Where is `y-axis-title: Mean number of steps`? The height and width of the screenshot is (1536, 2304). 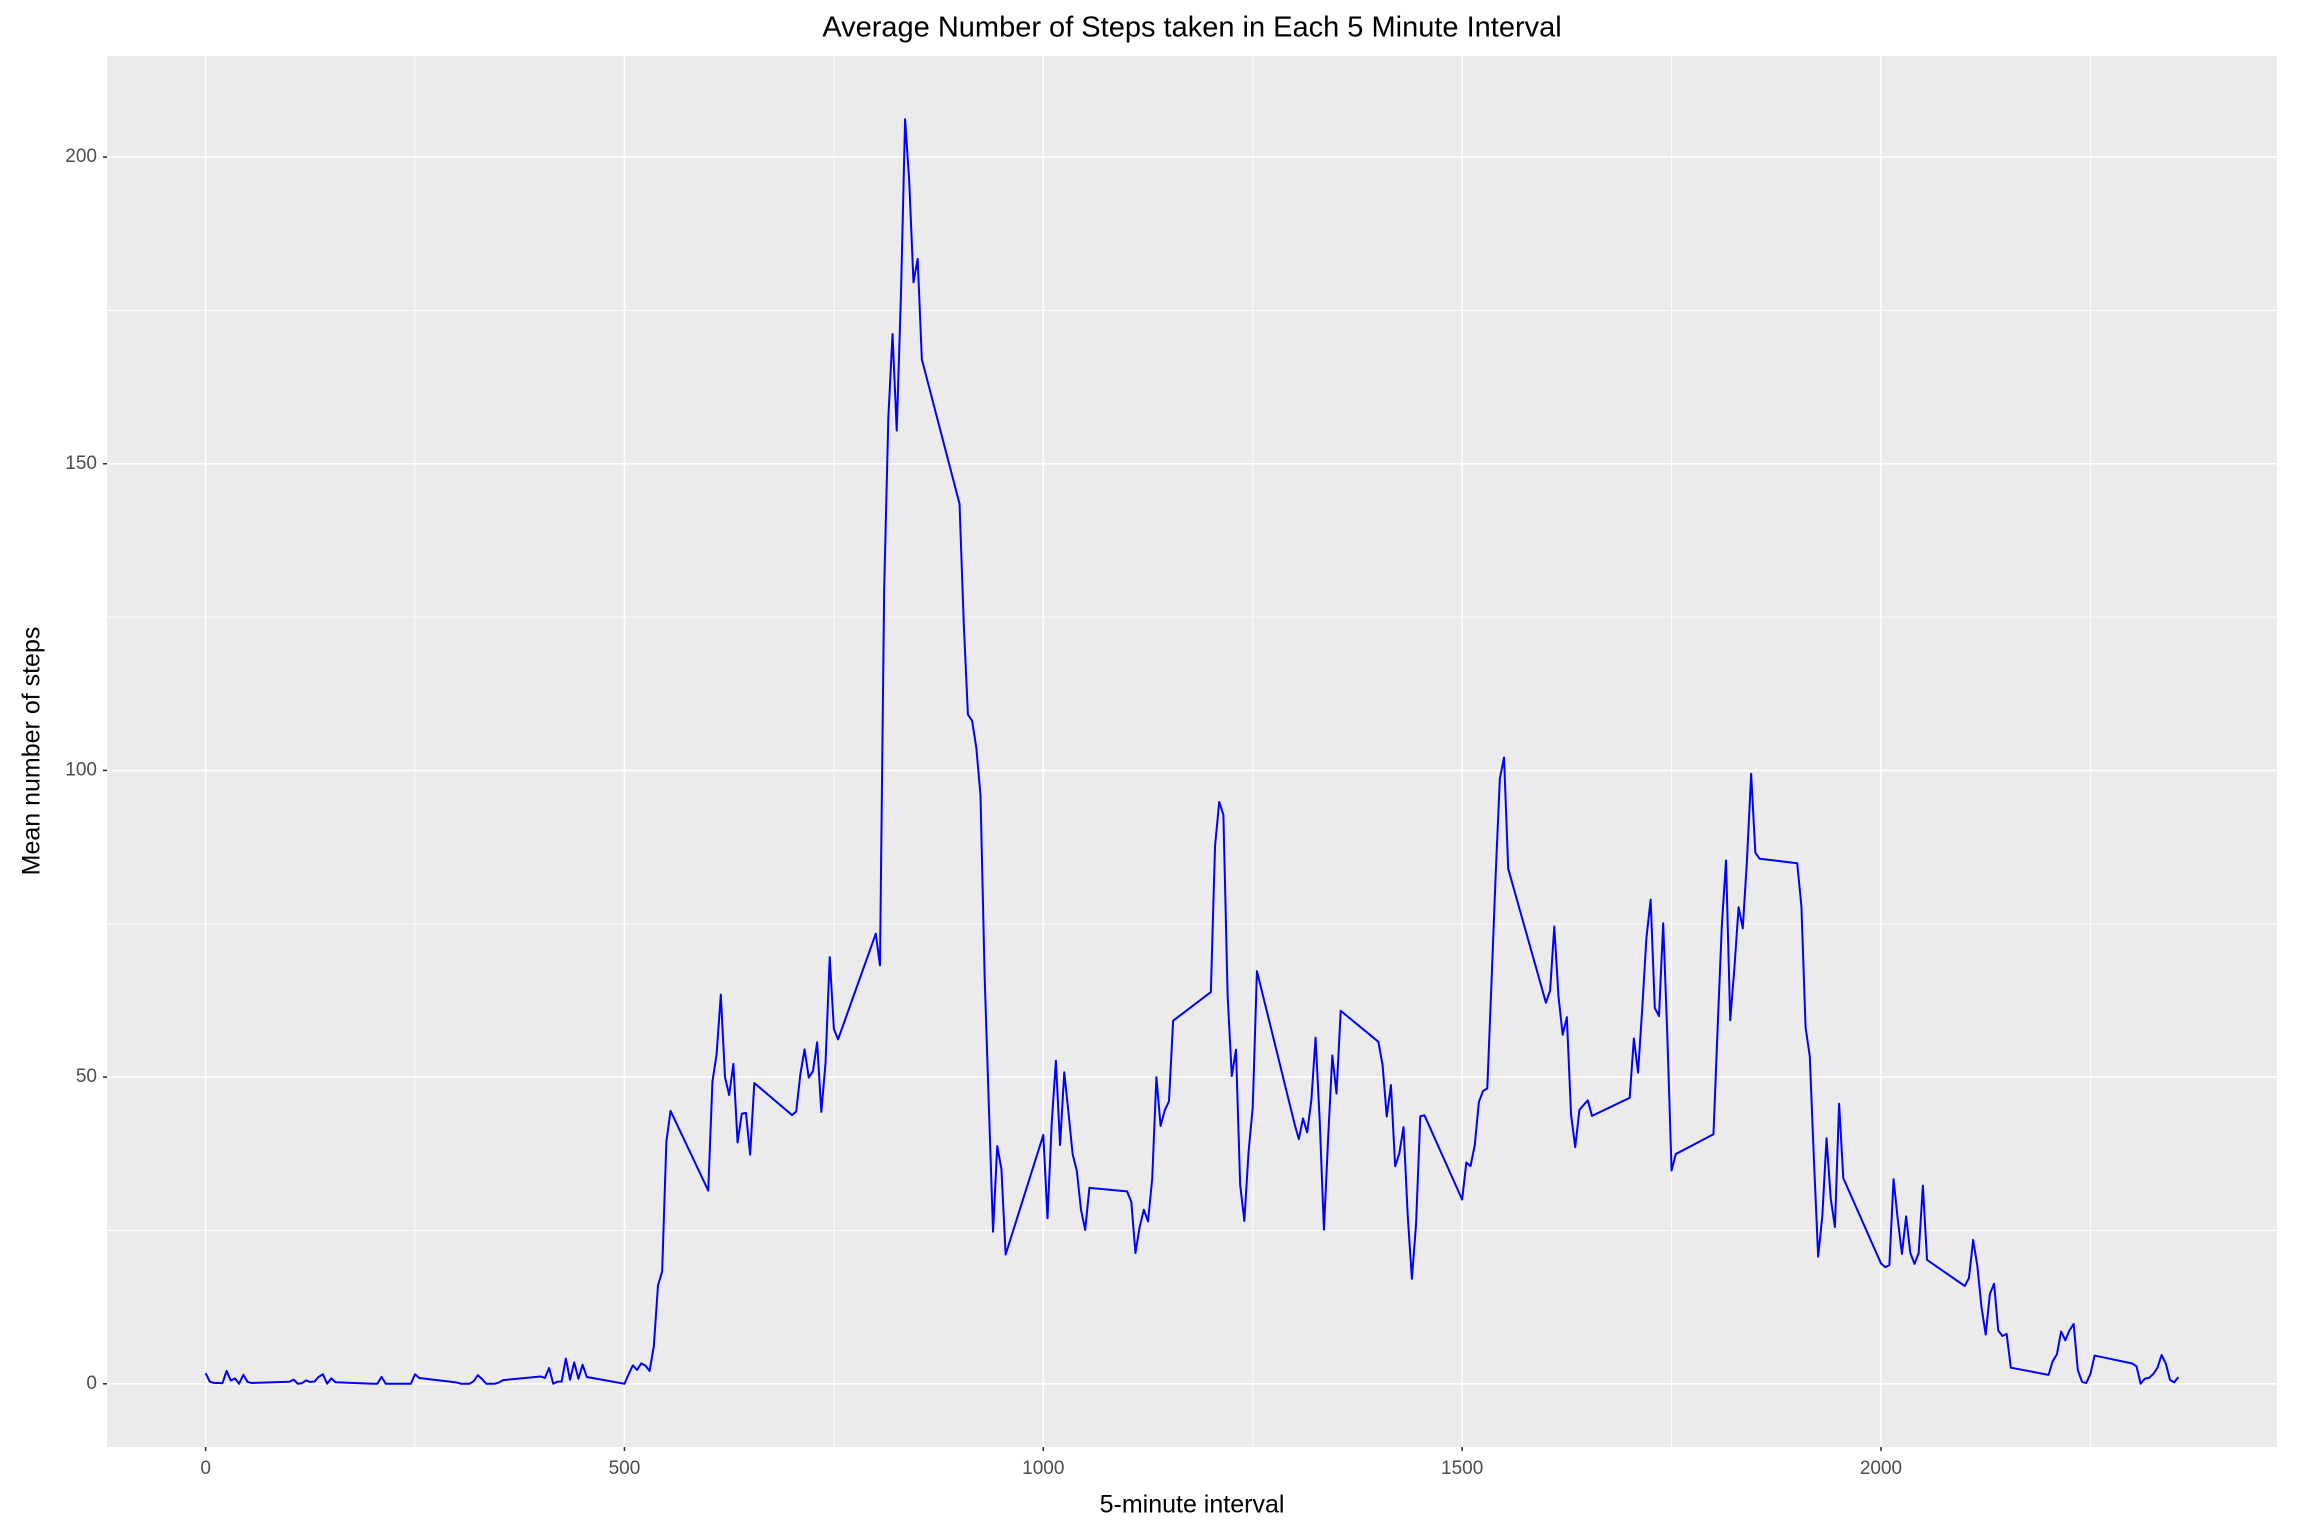 y-axis-title: Mean number of steps is located at coordinates (32, 751).